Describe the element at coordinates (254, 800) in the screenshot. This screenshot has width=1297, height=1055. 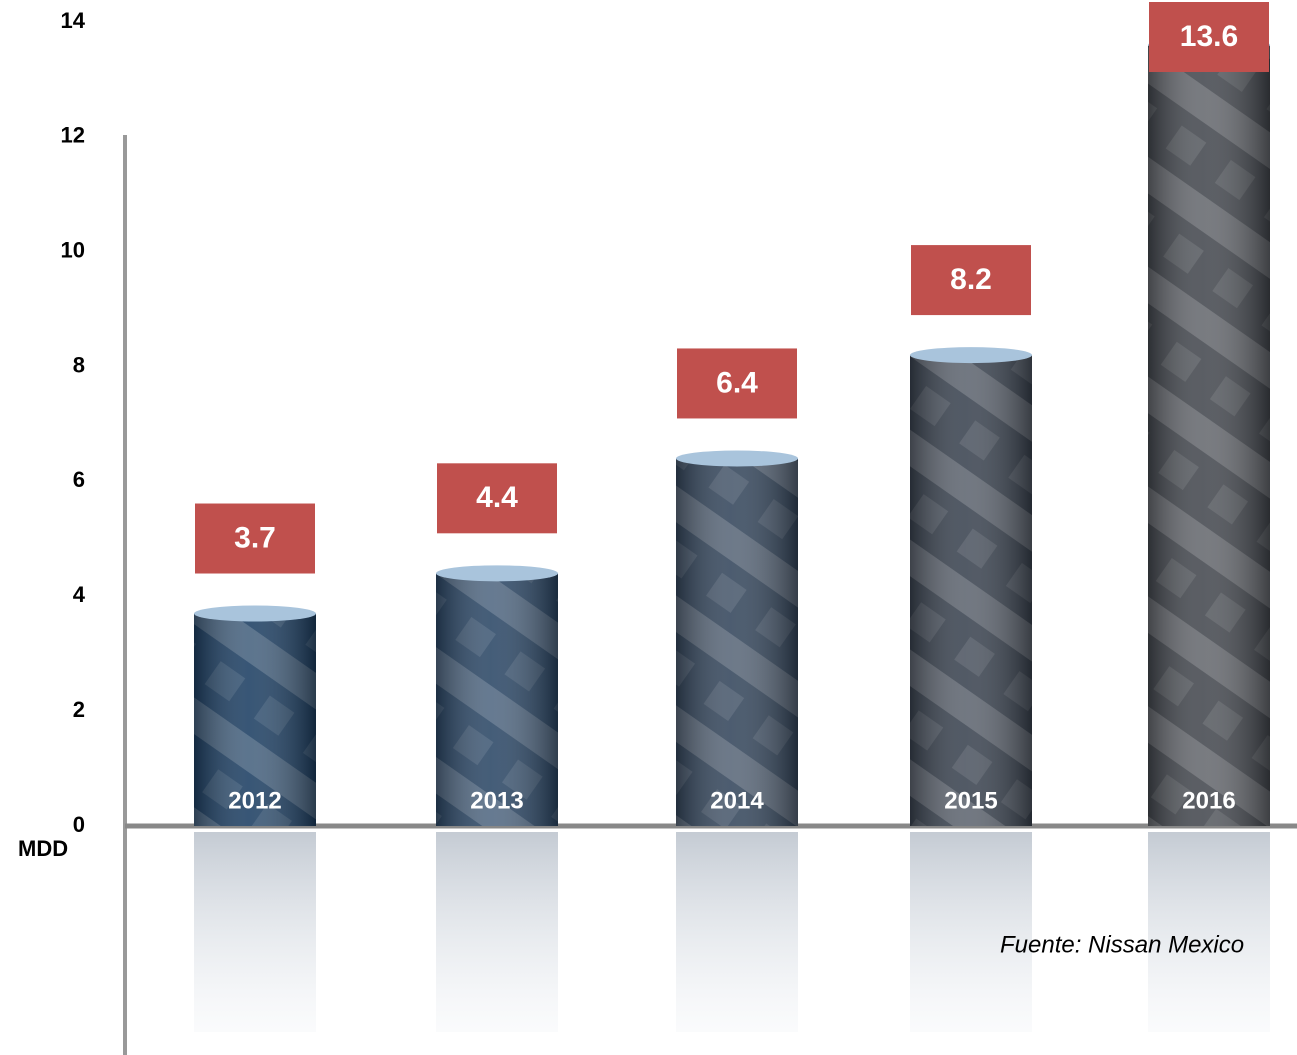
I see `x-tick-label: 2012` at that location.